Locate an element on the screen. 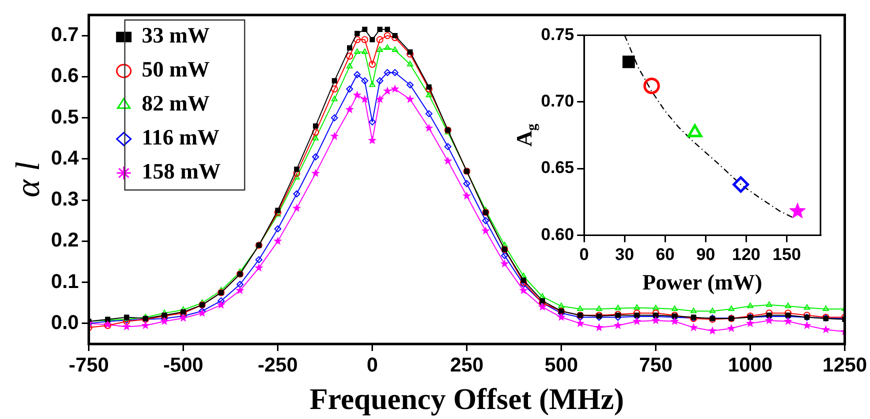 Image resolution: width=870 pixels, height=419 pixels. y-tick-label: 0.3 is located at coordinates (64, 199).